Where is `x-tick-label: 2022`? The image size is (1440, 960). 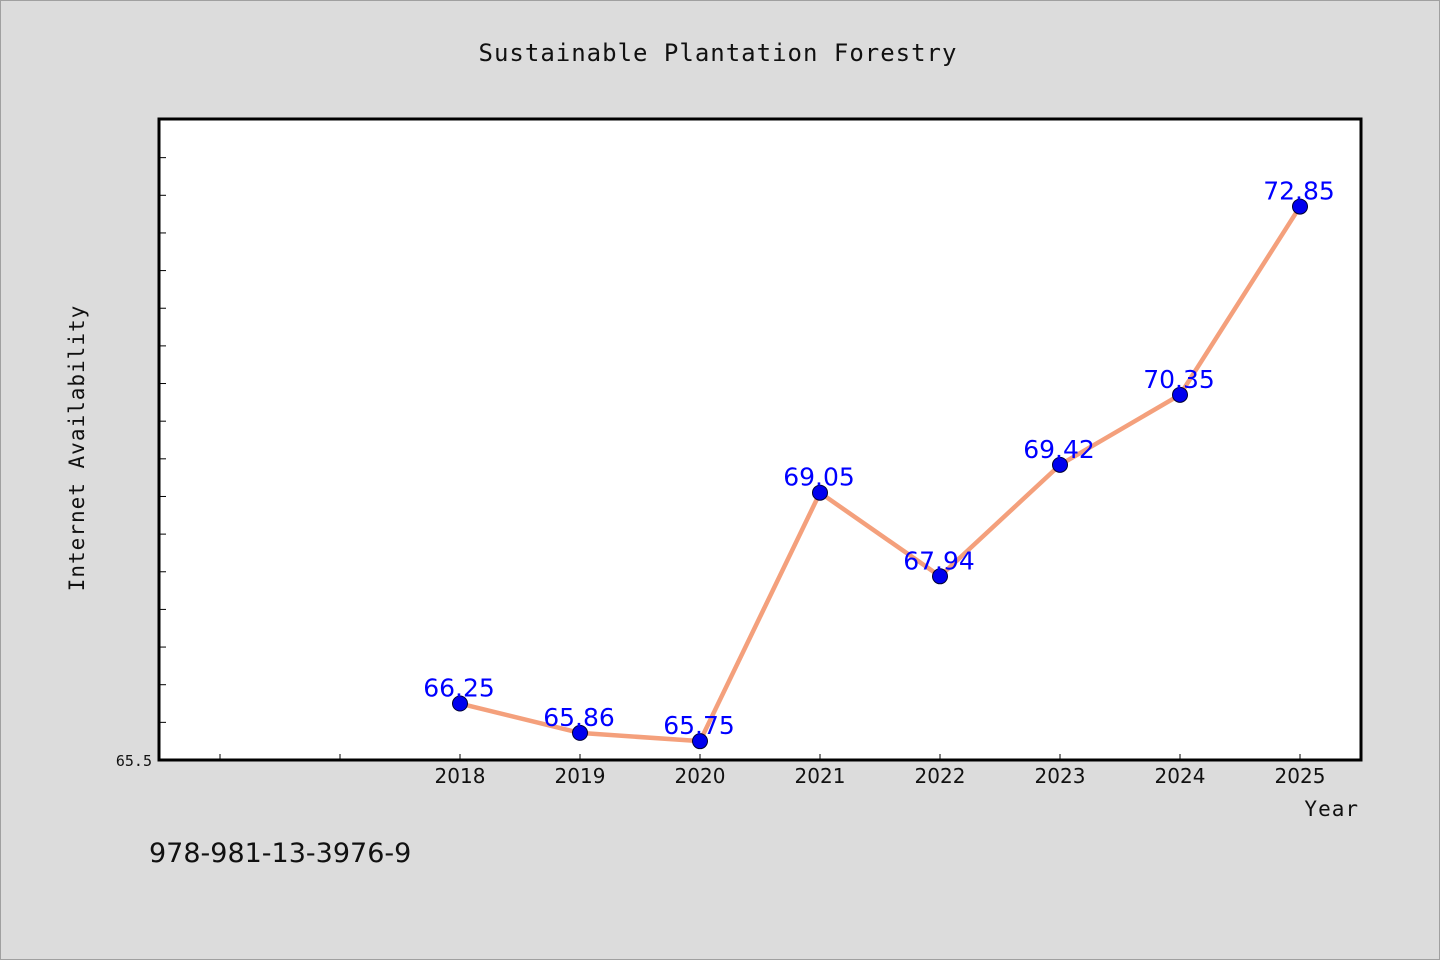 x-tick-label: 2022 is located at coordinates (940, 776).